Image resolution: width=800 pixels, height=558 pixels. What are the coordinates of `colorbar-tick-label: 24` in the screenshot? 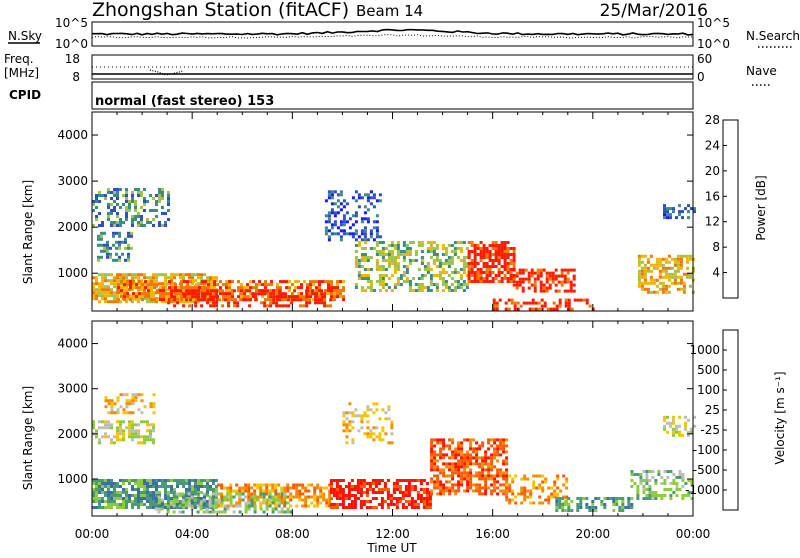 It's located at (712, 145).